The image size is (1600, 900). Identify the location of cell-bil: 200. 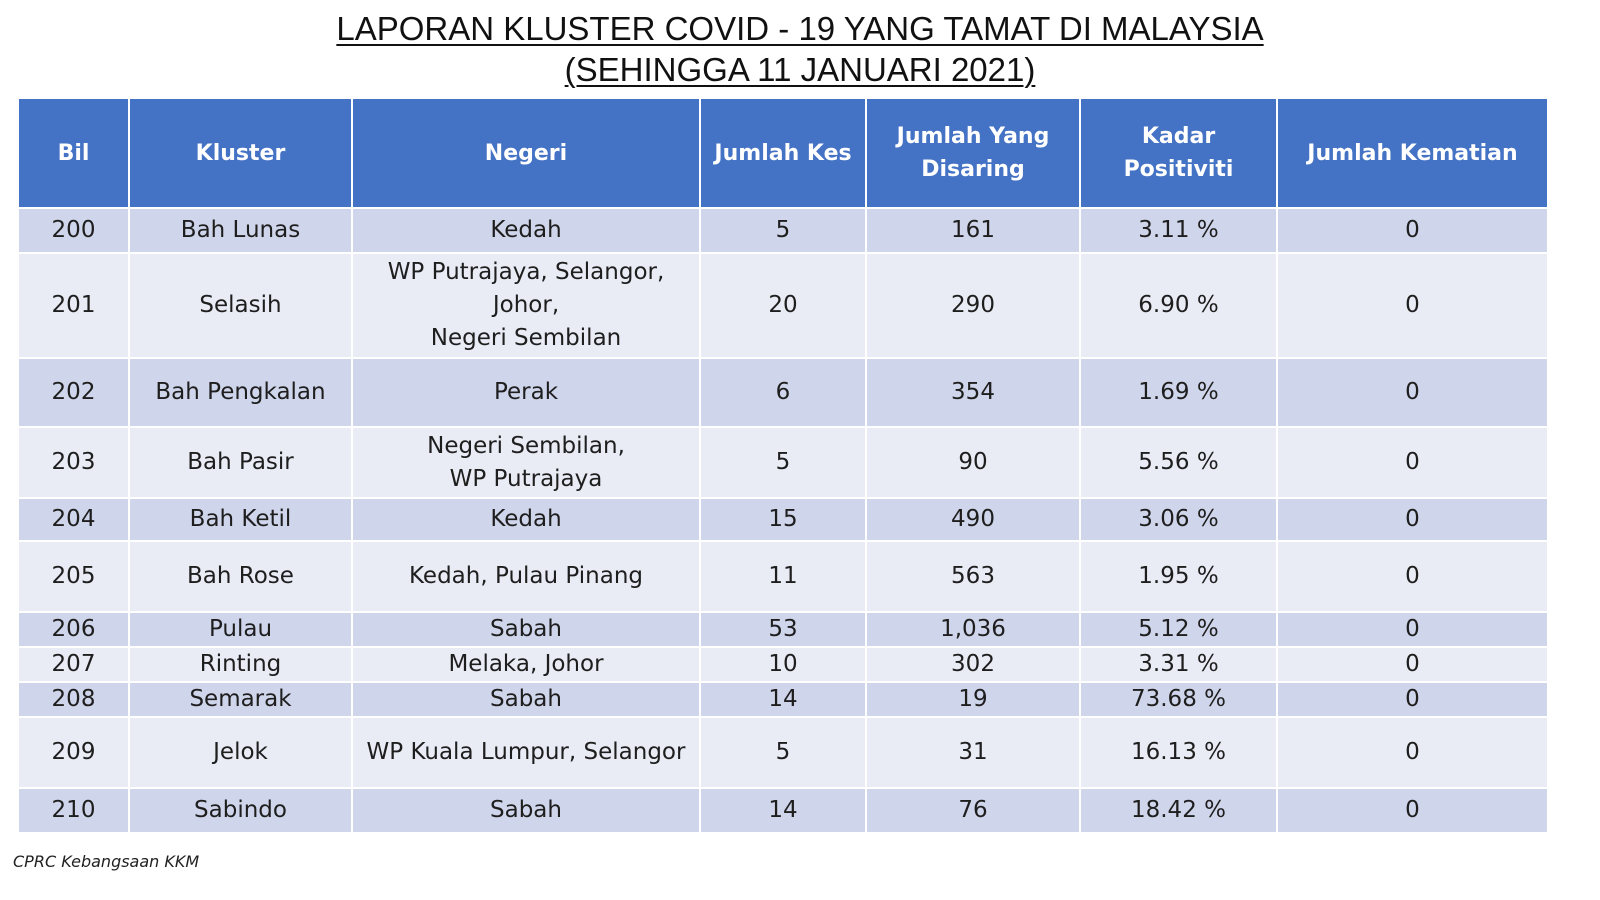
(73, 230).